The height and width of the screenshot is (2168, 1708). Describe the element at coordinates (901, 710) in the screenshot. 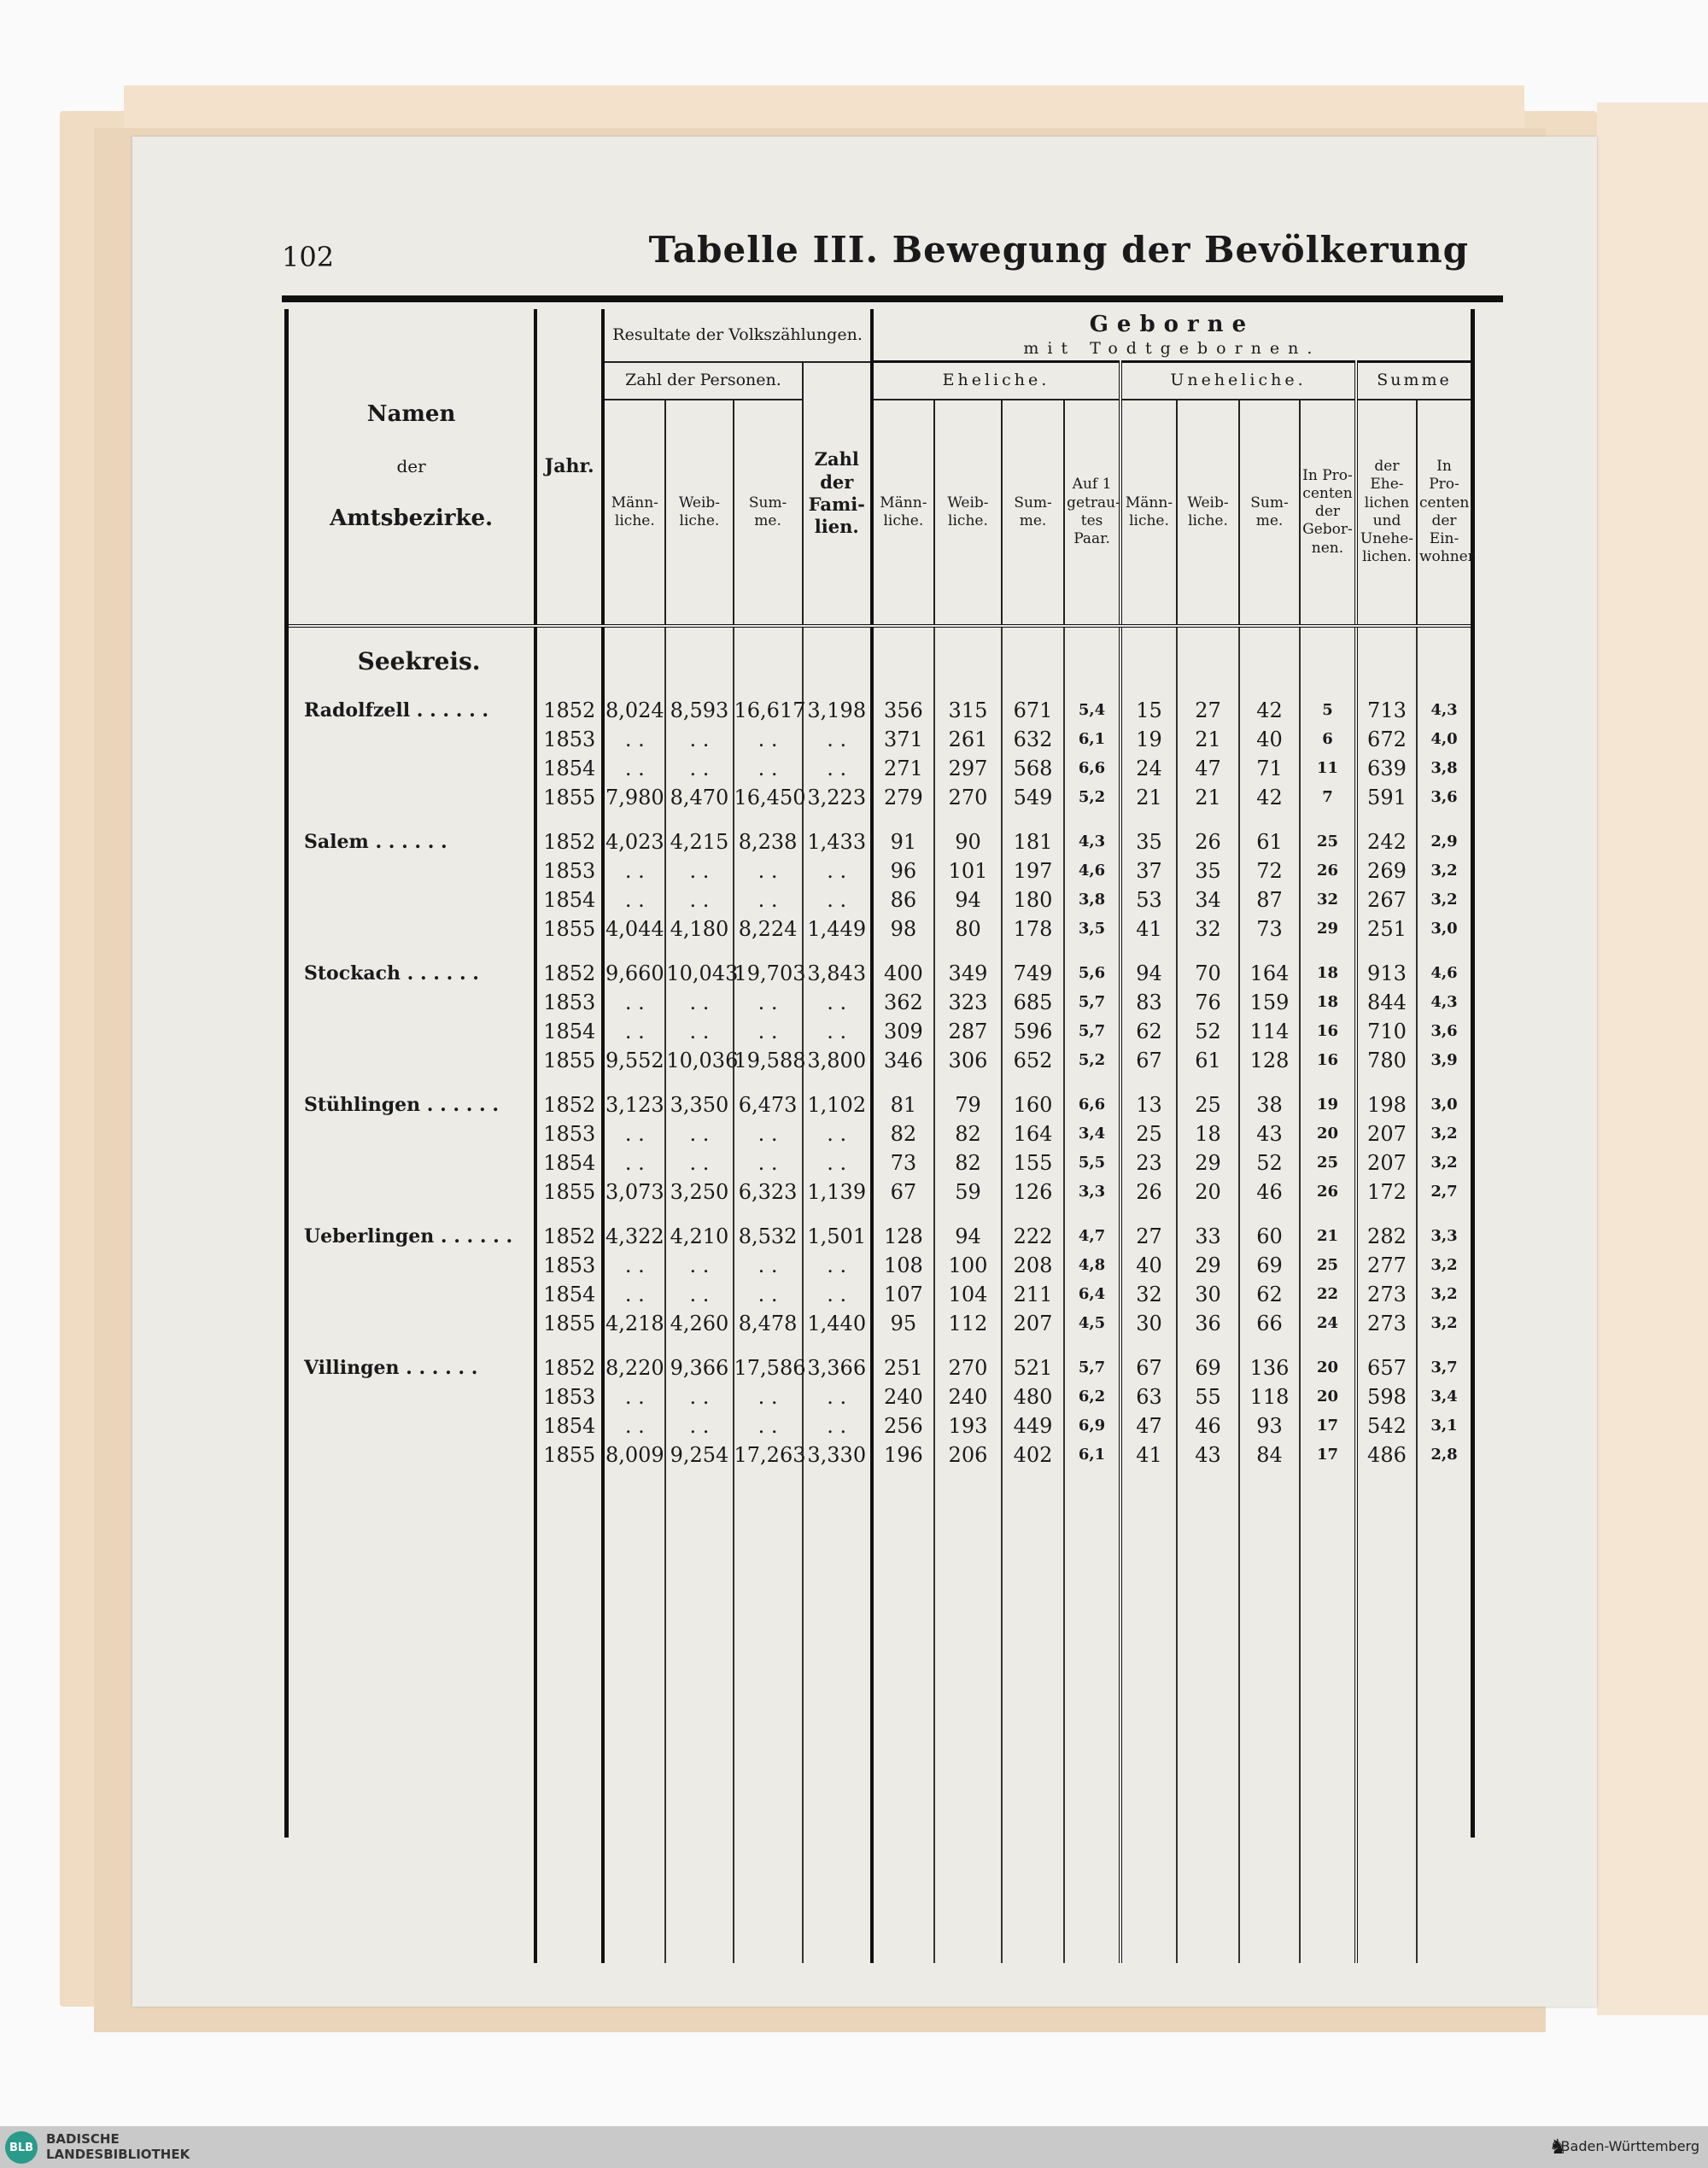

I see `cell: 356` at that location.